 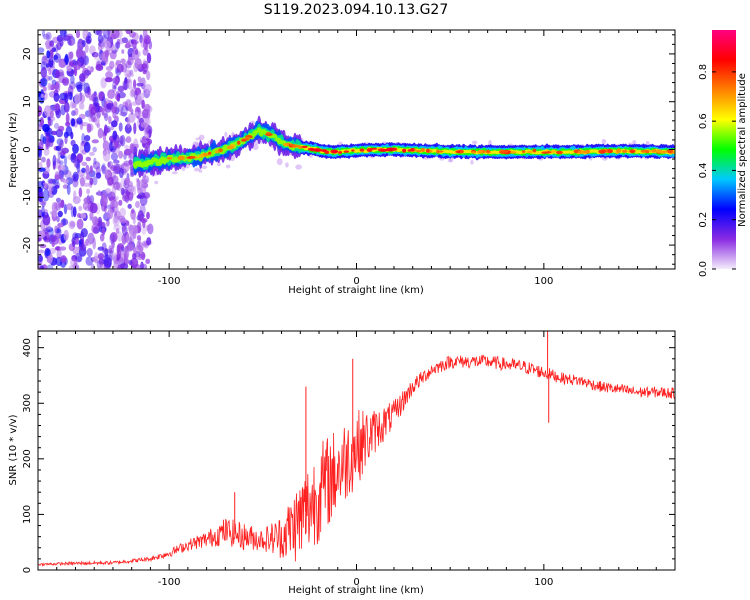 What do you see at coordinates (543, 281) in the screenshot?
I see `heatmap-x-tick-label: 100` at bounding box center [543, 281].